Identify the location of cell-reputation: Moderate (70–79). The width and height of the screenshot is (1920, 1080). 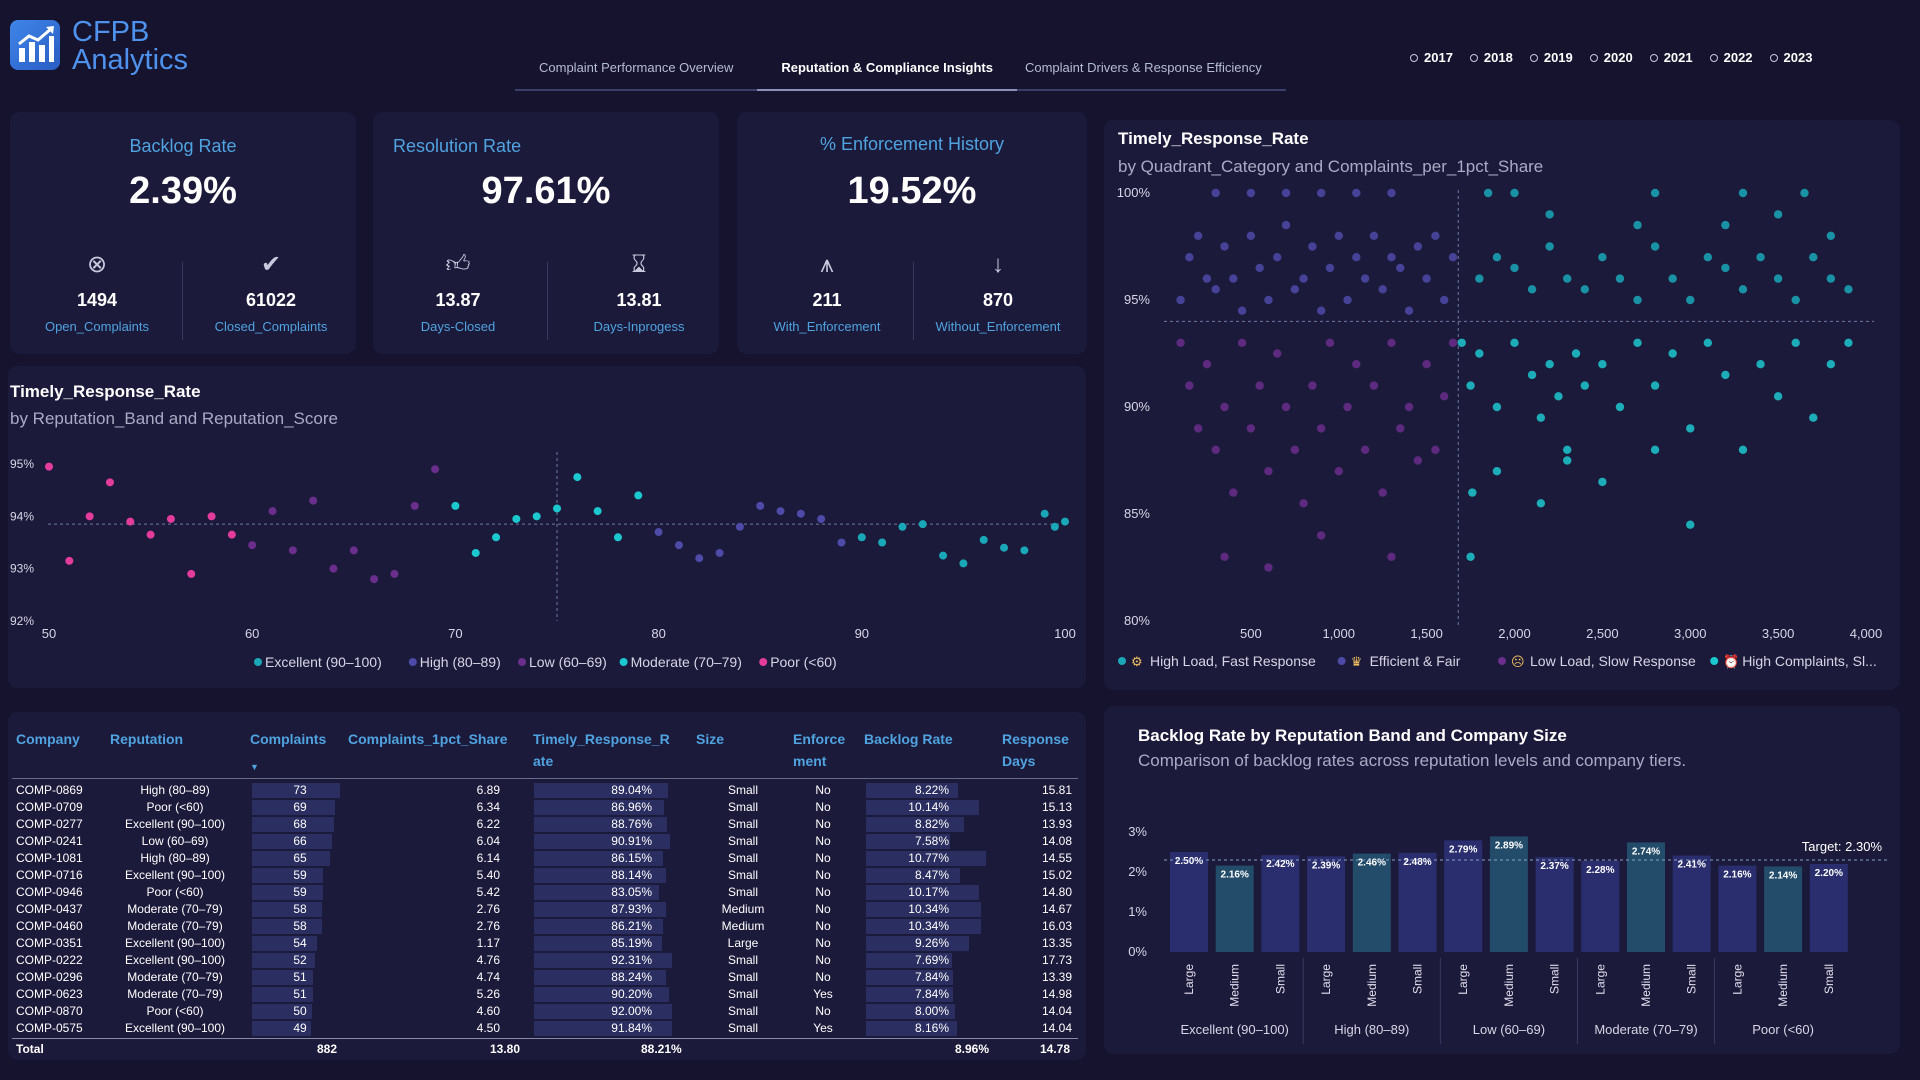
(175, 994).